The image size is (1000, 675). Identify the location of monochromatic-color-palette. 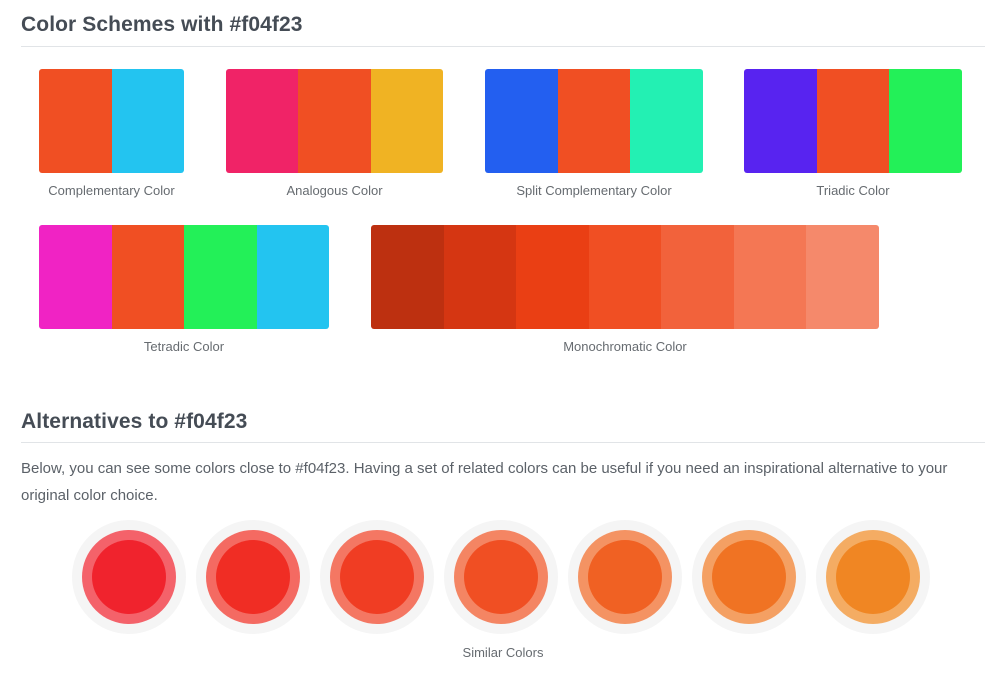
(625, 277).